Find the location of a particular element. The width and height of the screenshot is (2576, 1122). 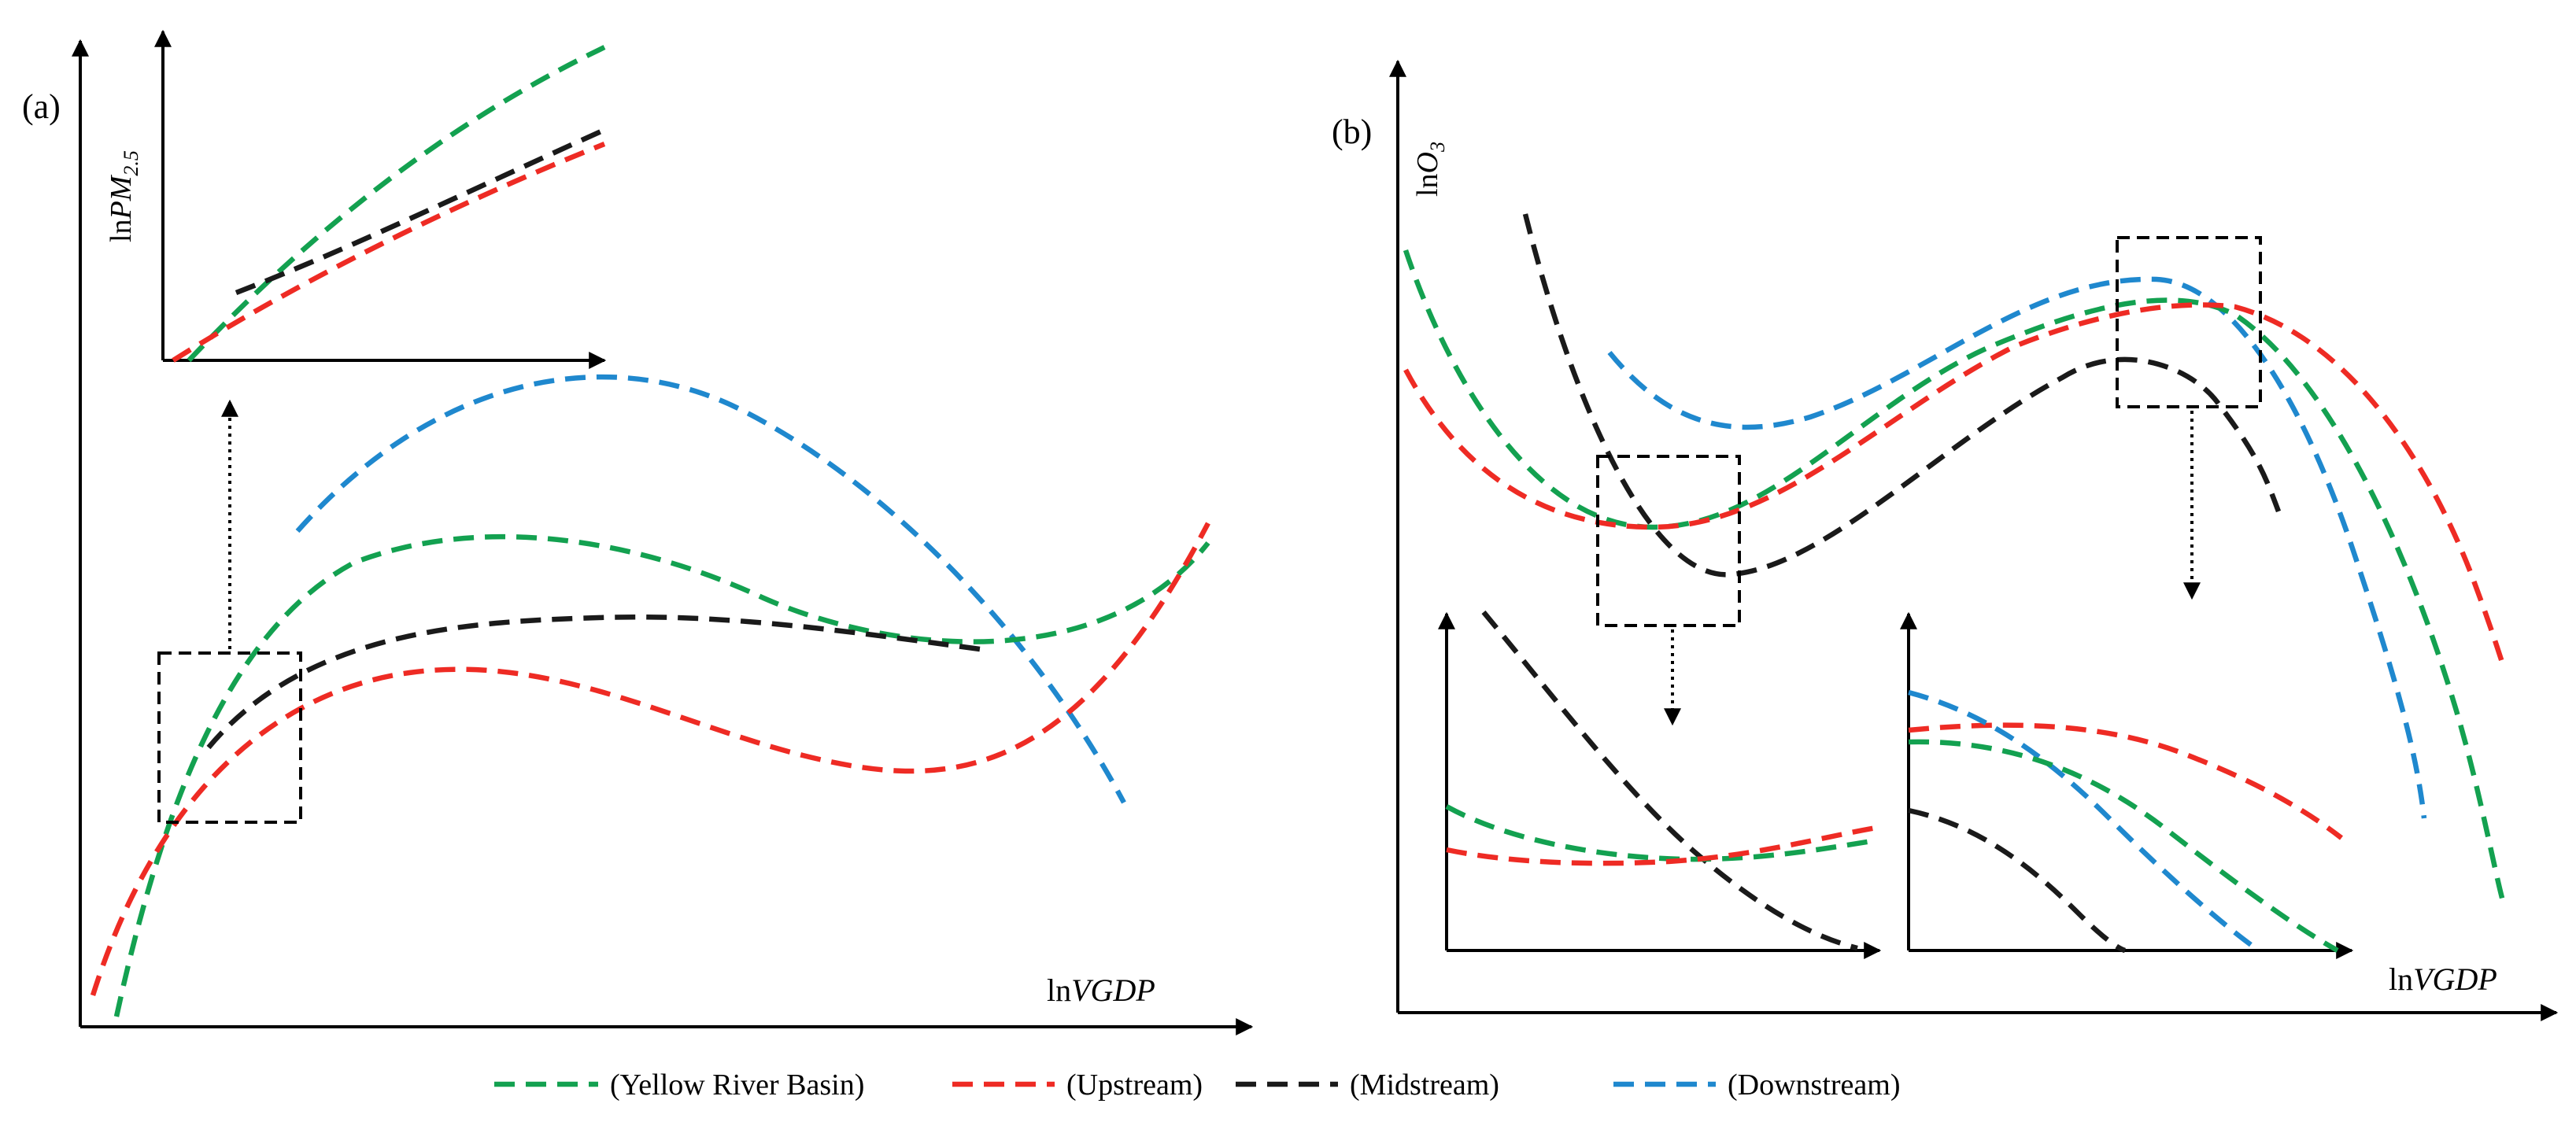

panel-b-zoom-box-right is located at coordinates (2189, 322).